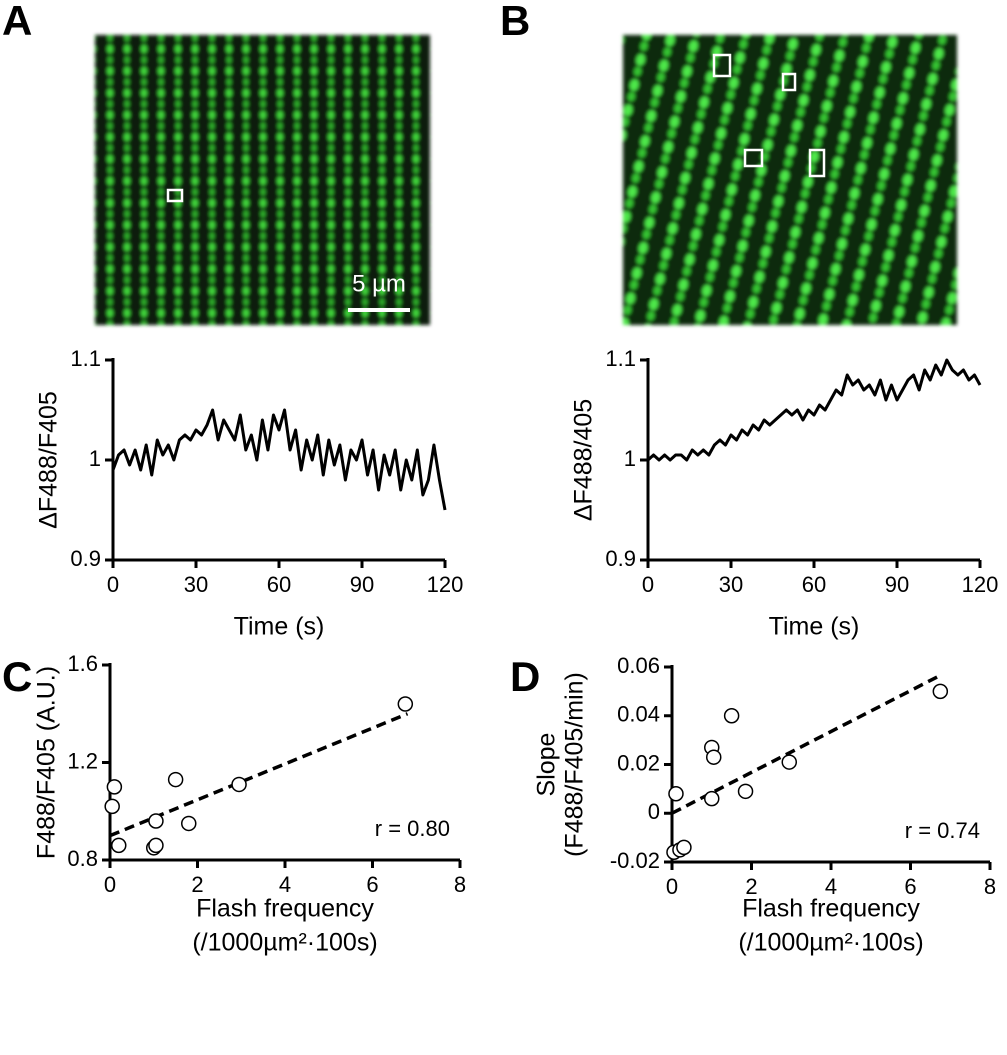 This screenshot has height=1055, width=1007. I want to click on y-tick-label: 0.02, so click(638, 762).